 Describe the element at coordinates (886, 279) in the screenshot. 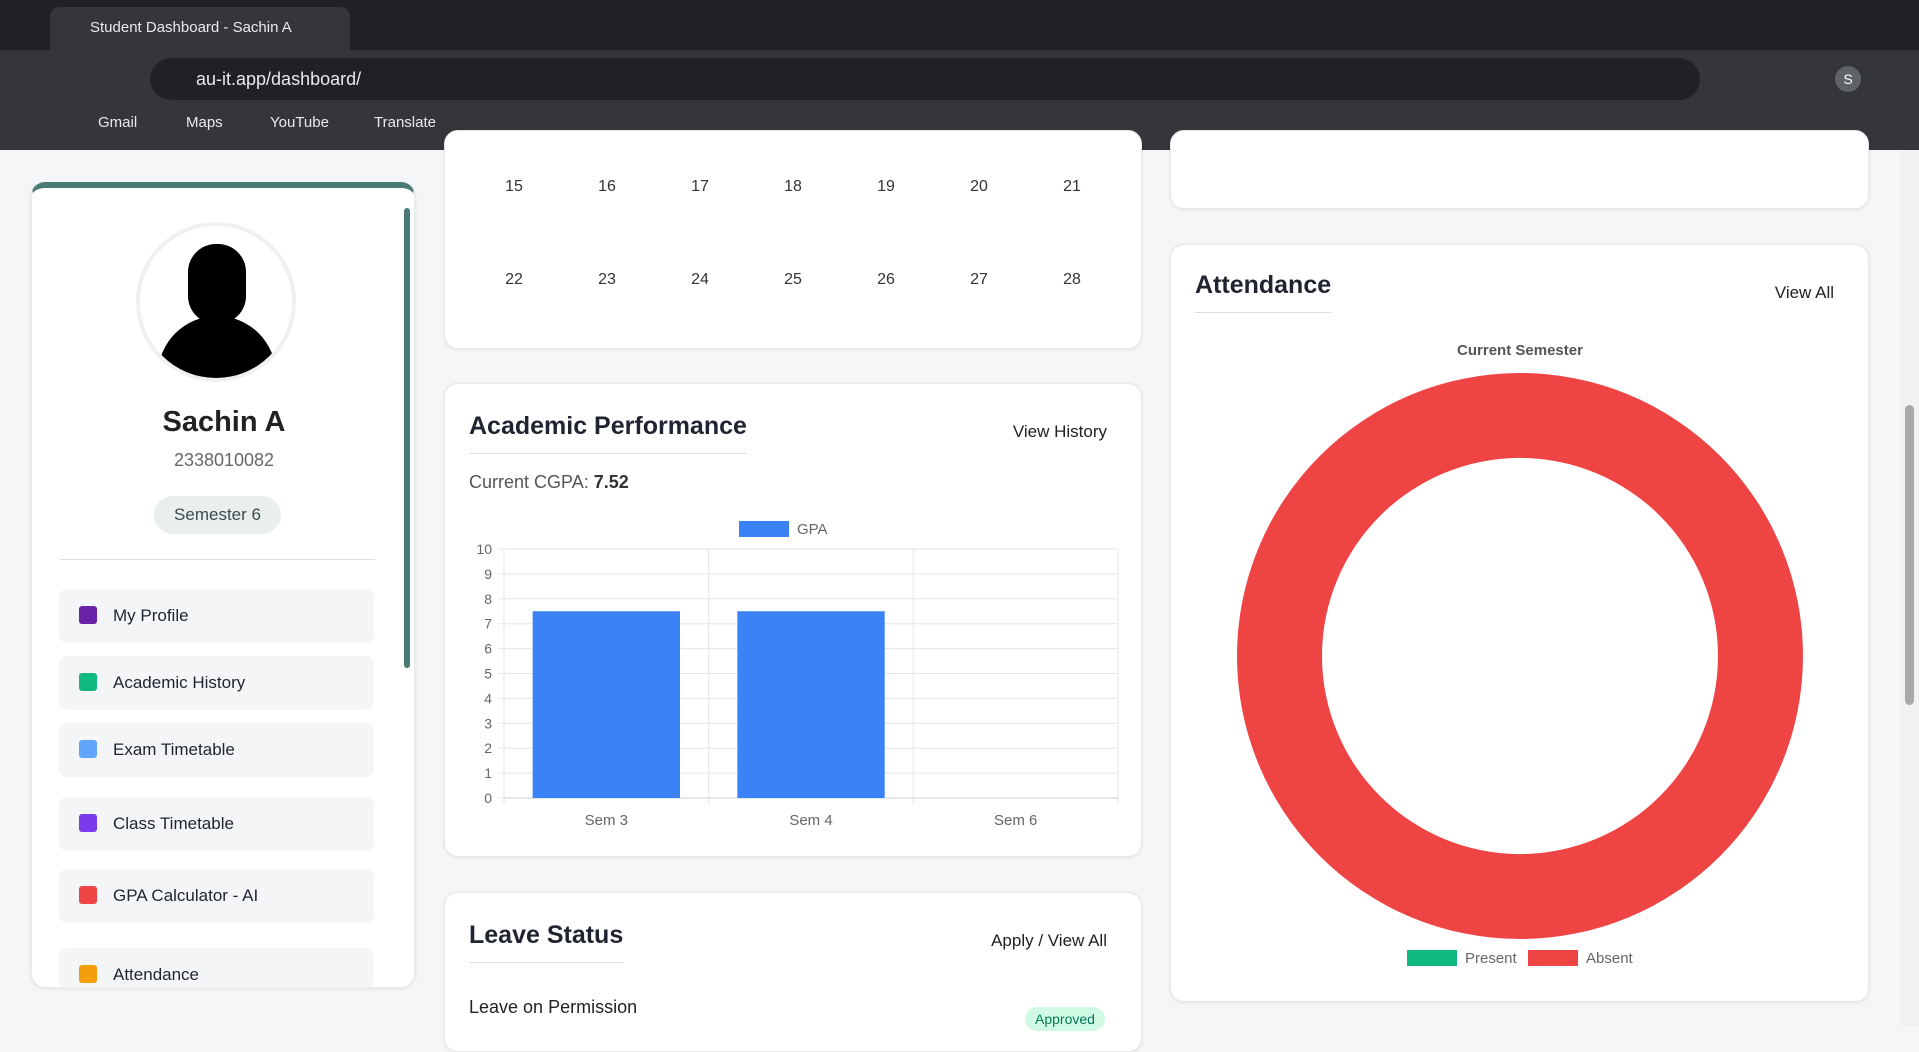

I see `calendar-day: 26` at that location.